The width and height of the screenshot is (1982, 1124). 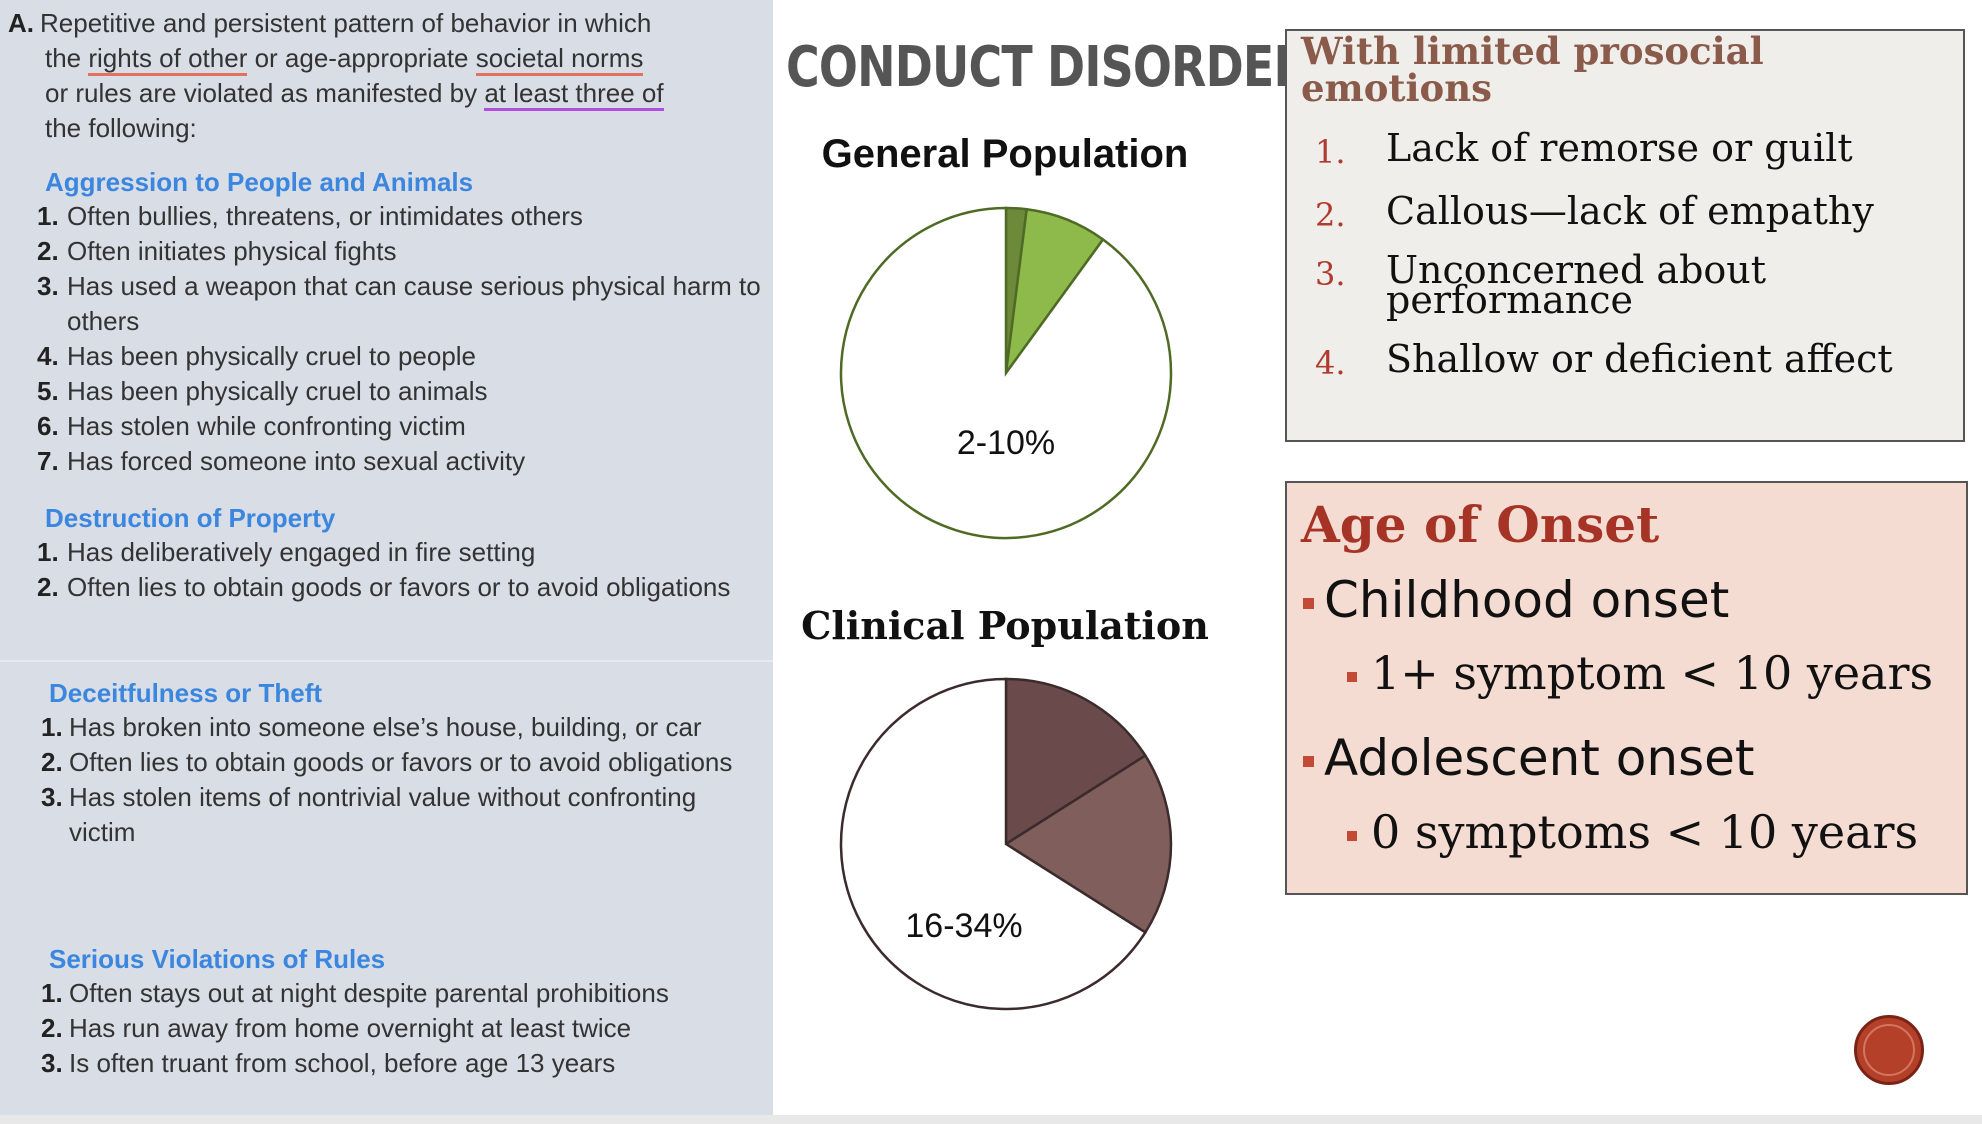 I want to click on clinical-population-title: Clinical Population, so click(x=1005, y=625).